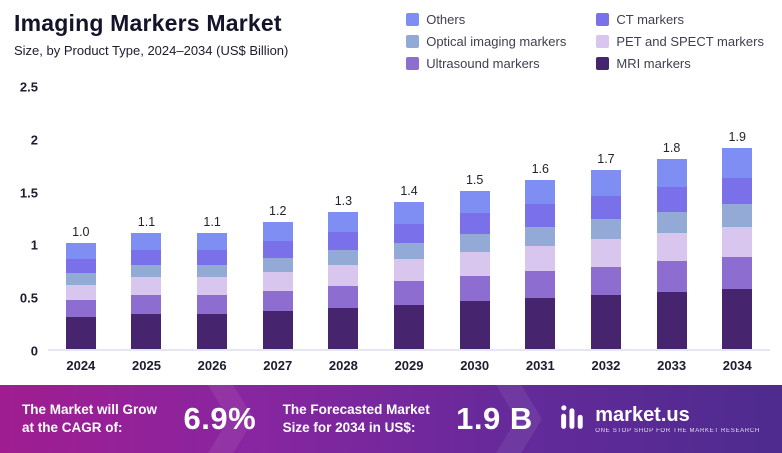 The image size is (782, 453). What do you see at coordinates (540, 365) in the screenshot?
I see `x-axis-label: 2031` at bounding box center [540, 365].